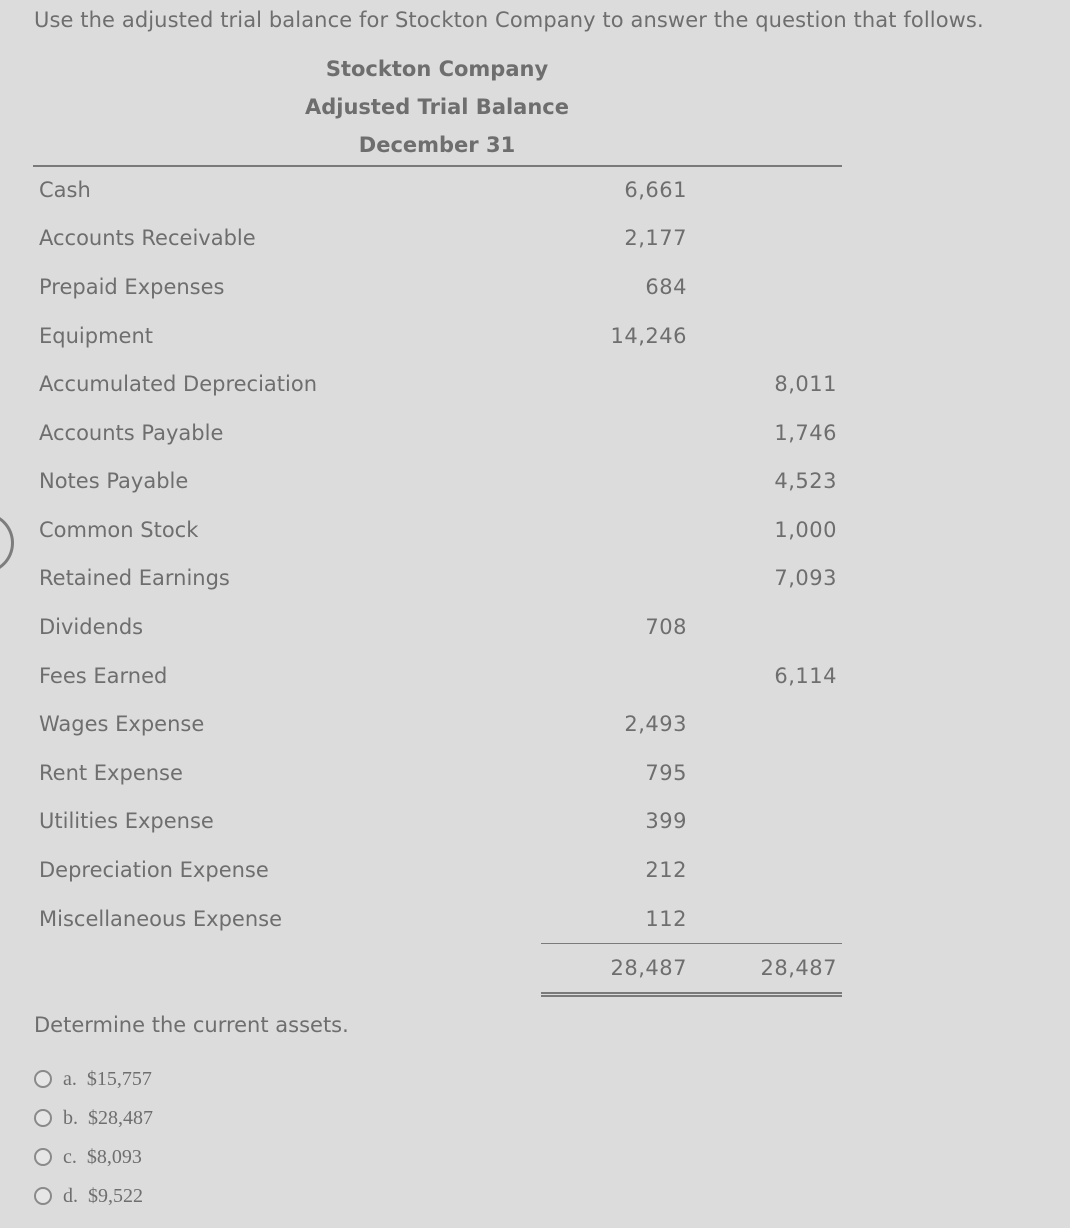  I want to click on table-row: Miscellaneous Expense 112, so click(437, 924).